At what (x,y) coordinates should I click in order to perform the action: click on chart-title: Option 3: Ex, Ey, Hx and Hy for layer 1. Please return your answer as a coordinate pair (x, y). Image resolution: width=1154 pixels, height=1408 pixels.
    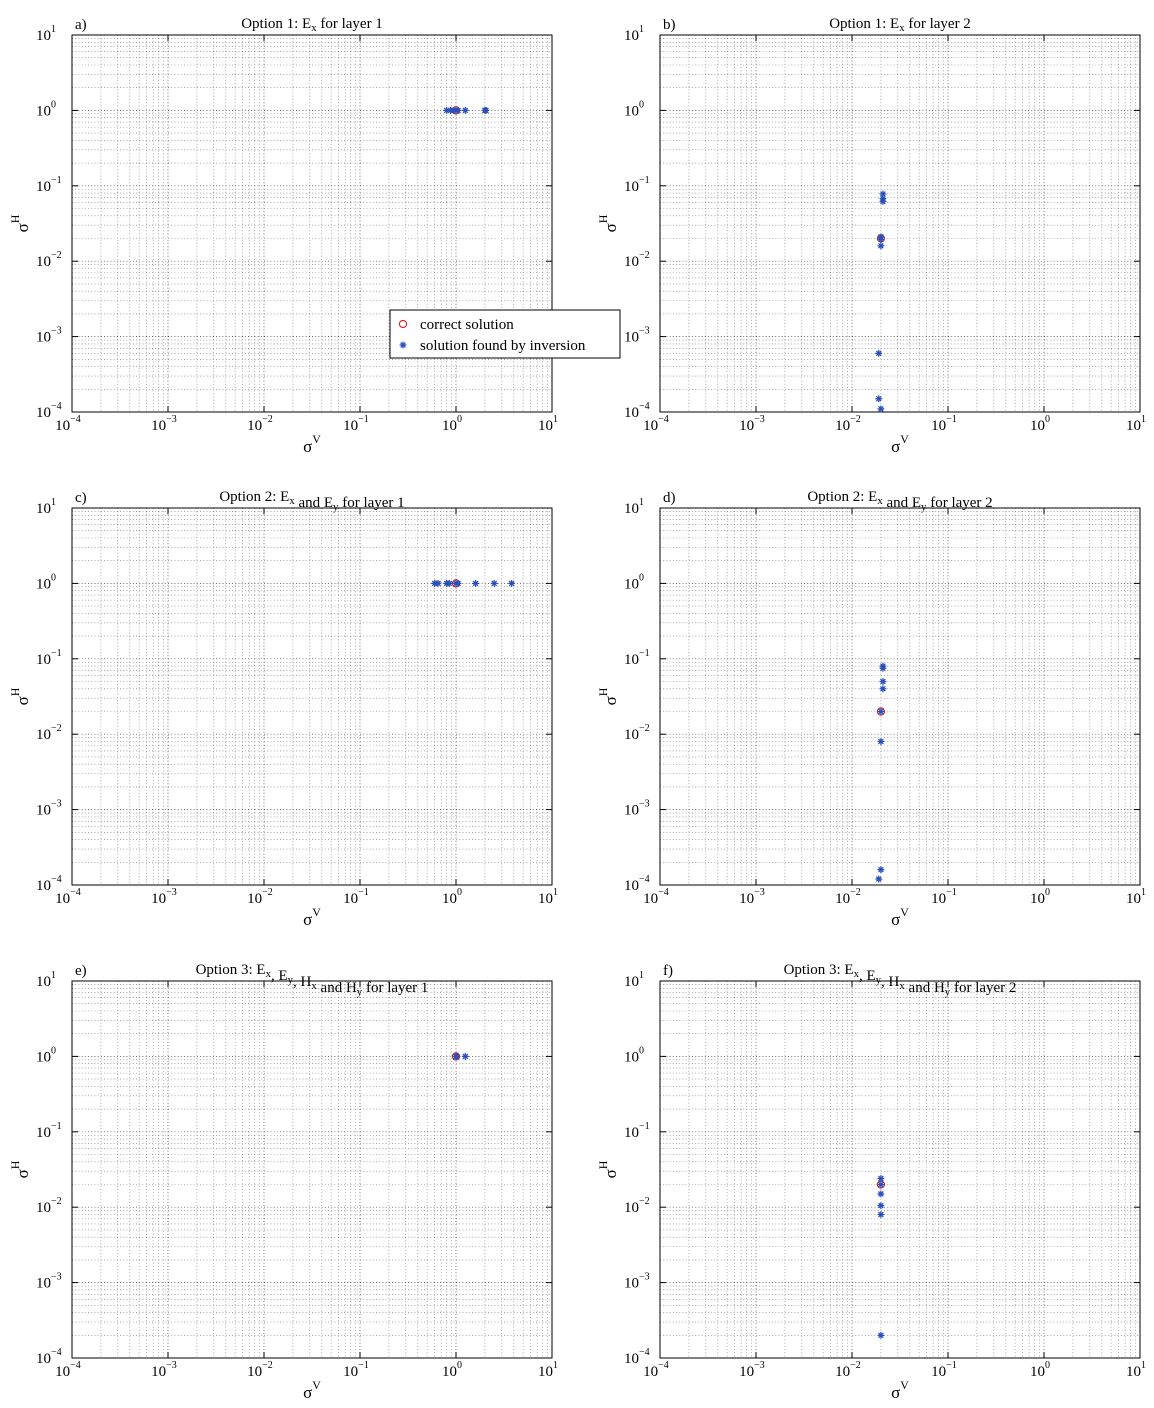
    Looking at the image, I should click on (312, 980).